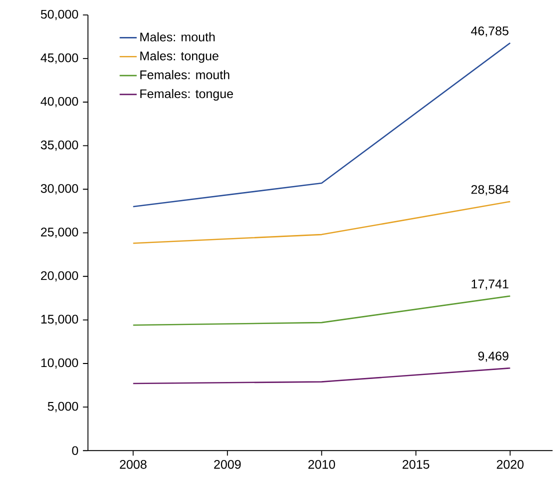  I want to click on legend-label: Females: mouth, so click(185, 75).